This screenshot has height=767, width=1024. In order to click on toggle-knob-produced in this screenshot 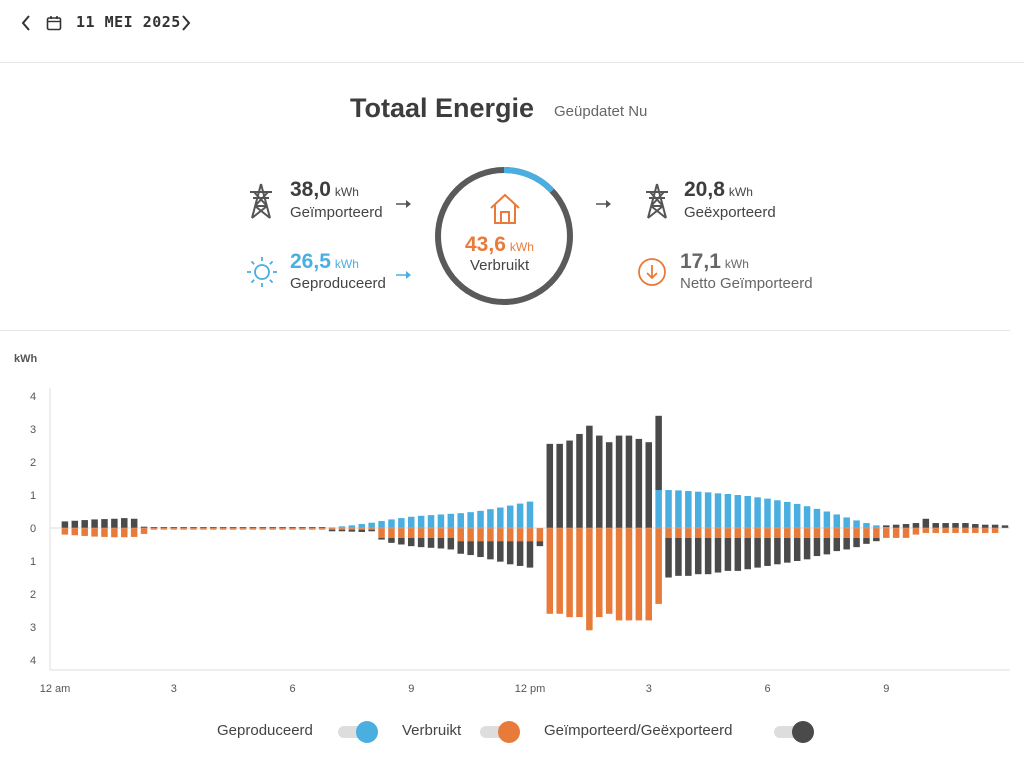, I will do `click(367, 732)`.